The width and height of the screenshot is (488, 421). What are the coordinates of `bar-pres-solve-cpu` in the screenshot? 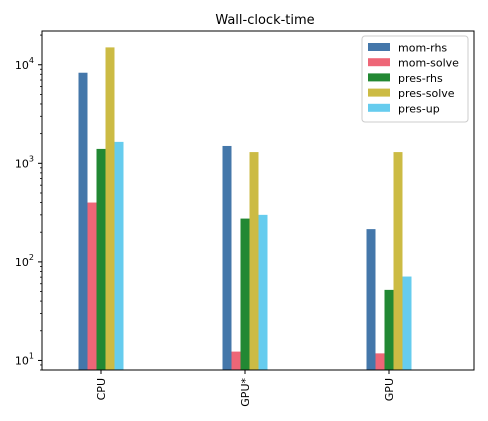 It's located at (110, 208).